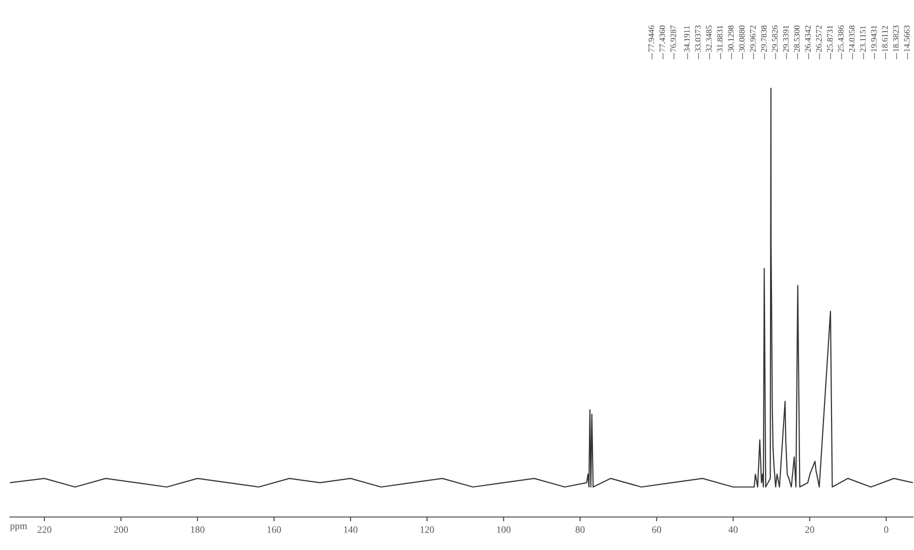  I want to click on text: 34.1911, so click(687, 39).